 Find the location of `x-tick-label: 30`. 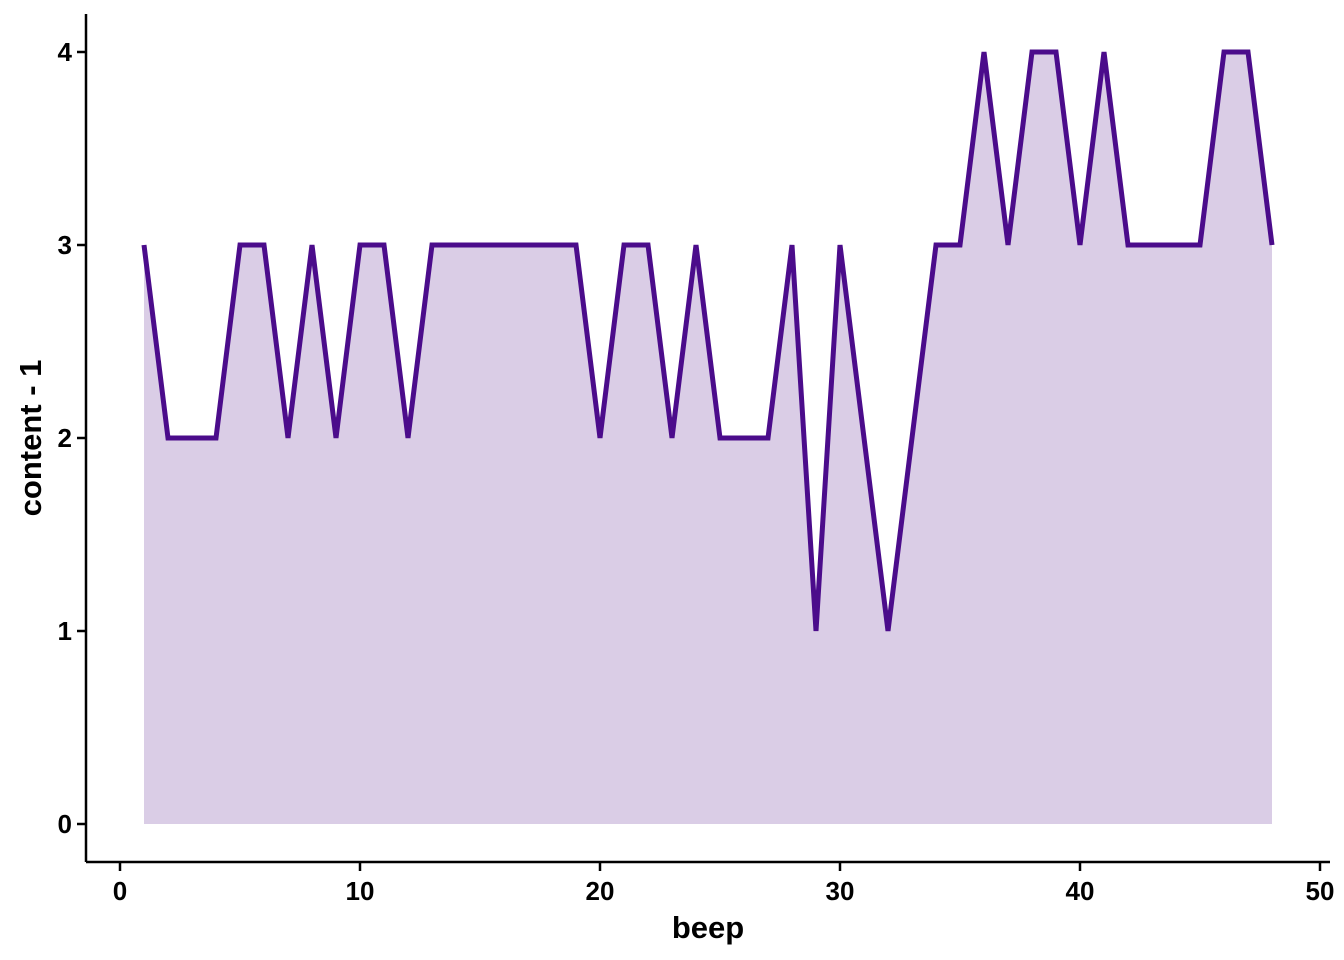

x-tick-label: 30 is located at coordinates (840, 891).